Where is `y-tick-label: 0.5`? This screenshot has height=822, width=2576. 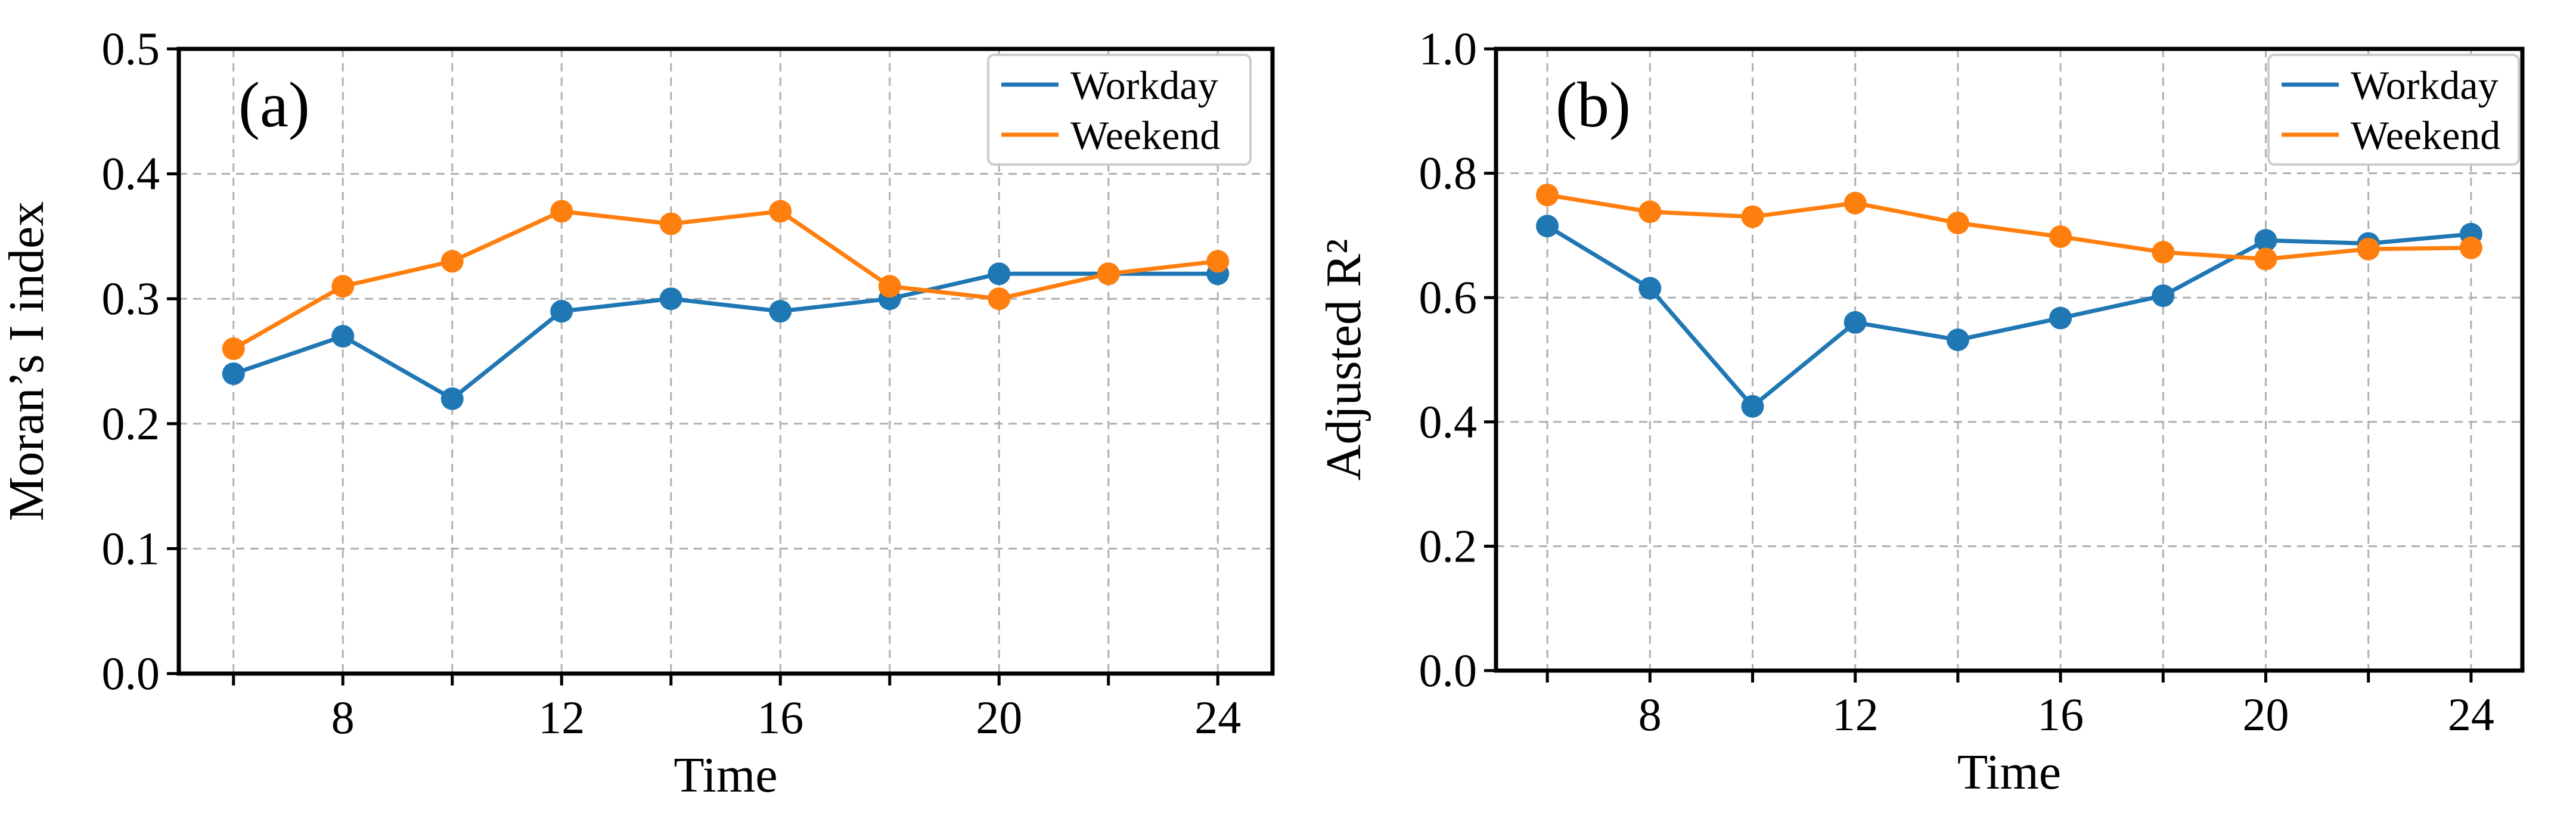
y-tick-label: 0.5 is located at coordinates (131, 49).